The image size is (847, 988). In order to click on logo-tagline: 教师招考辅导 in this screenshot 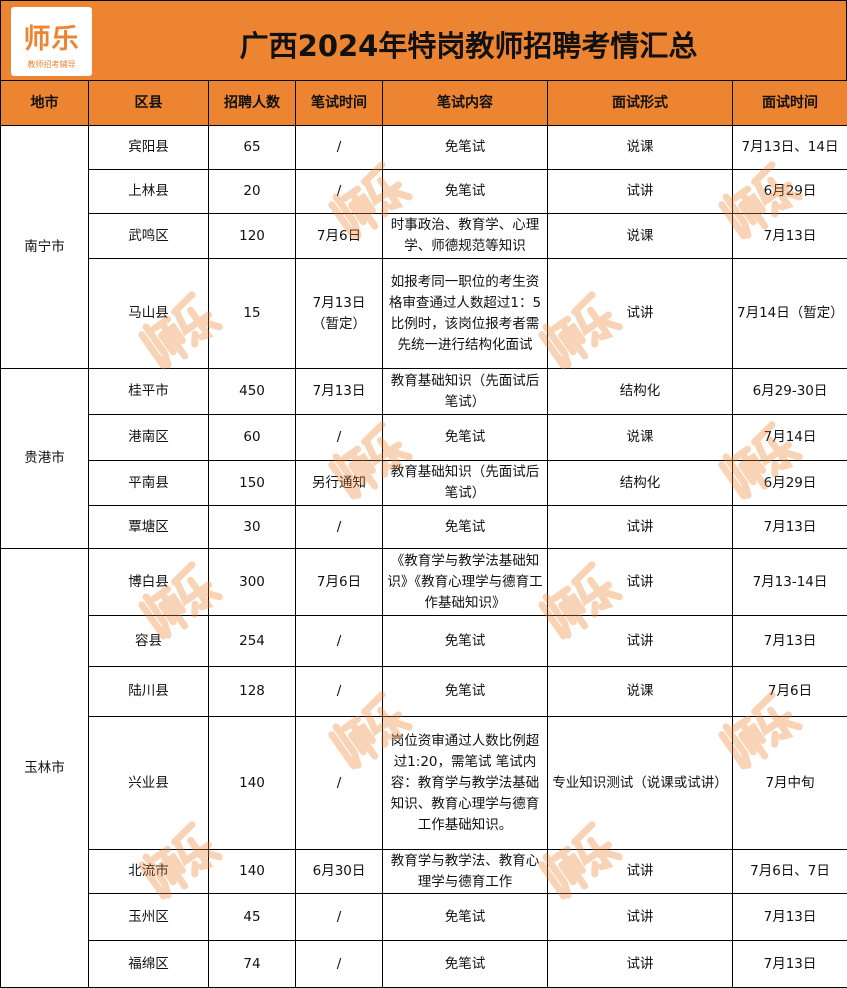, I will do `click(51, 64)`.